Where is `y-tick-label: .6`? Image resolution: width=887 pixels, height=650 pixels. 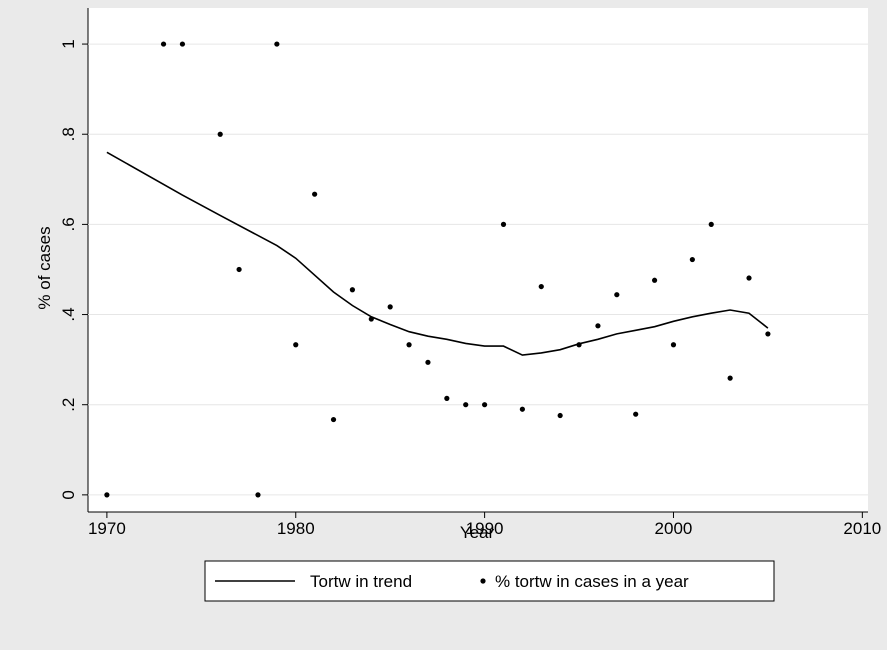 y-tick-label: .6 is located at coordinates (68, 224).